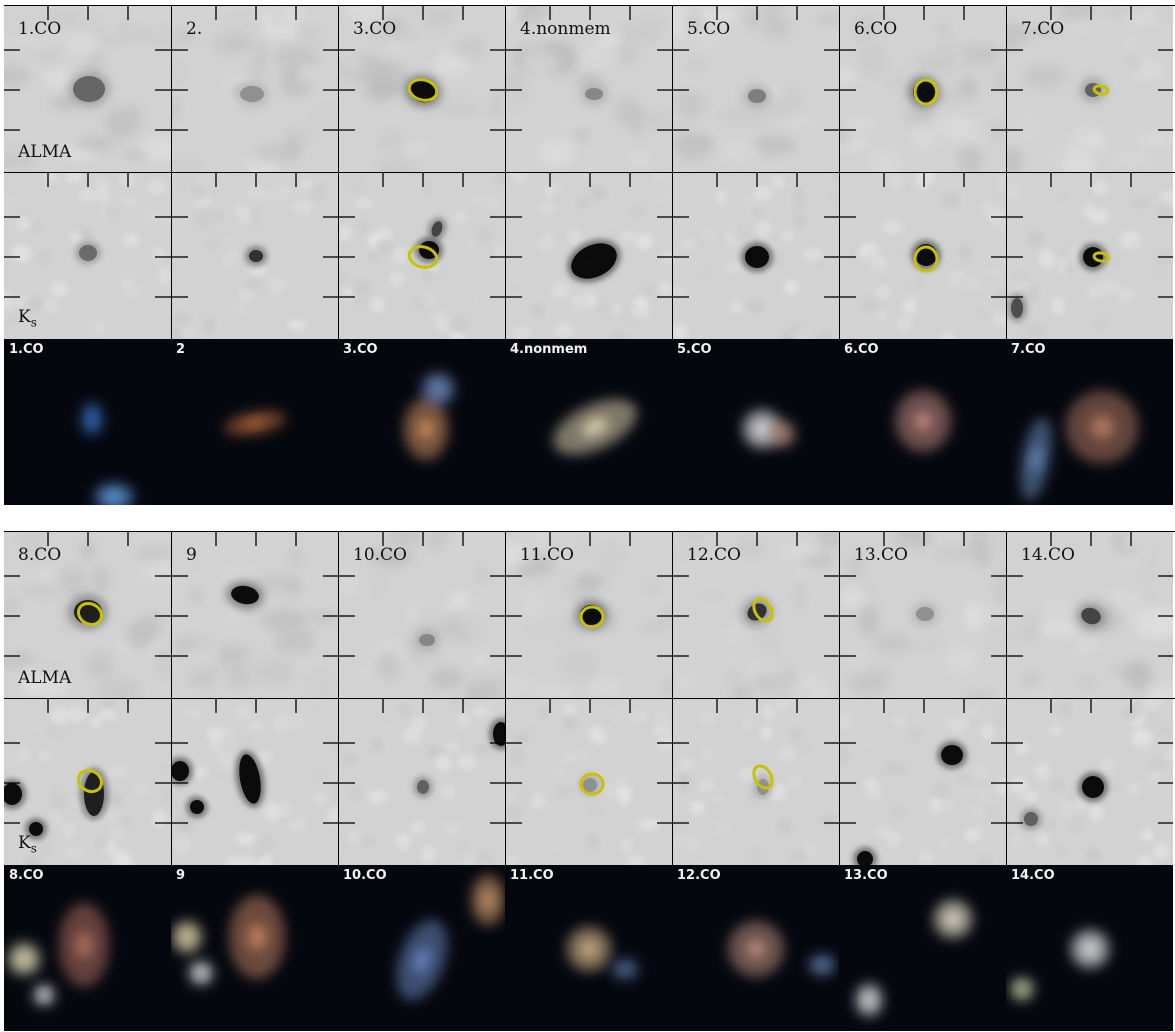 The image size is (1175, 1032). I want to click on rgb-panel-13: 13.CO, so click(922, 948).